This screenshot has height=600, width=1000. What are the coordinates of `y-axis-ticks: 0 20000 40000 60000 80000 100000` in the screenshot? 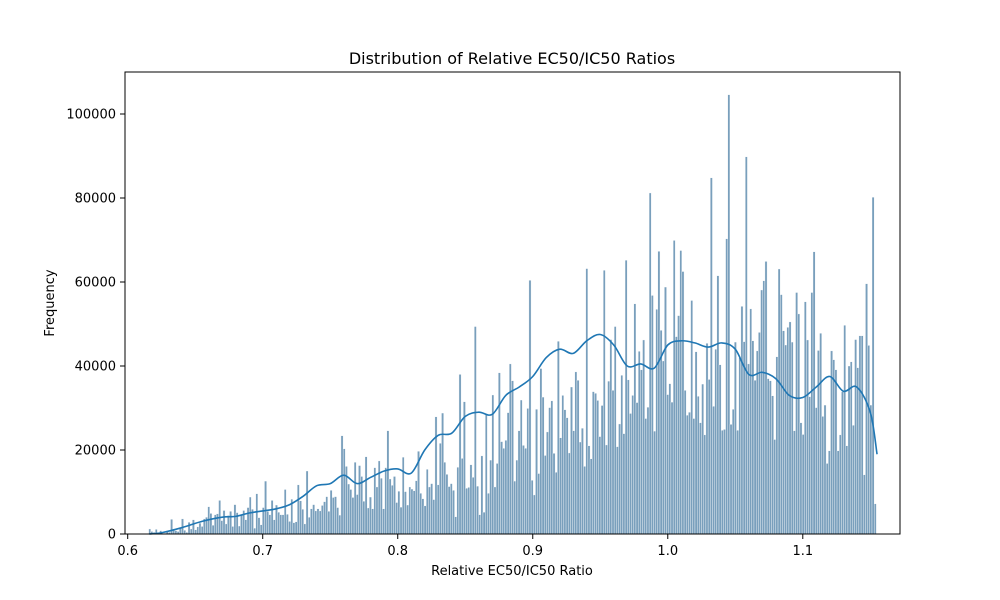 It's located at (95, 325).